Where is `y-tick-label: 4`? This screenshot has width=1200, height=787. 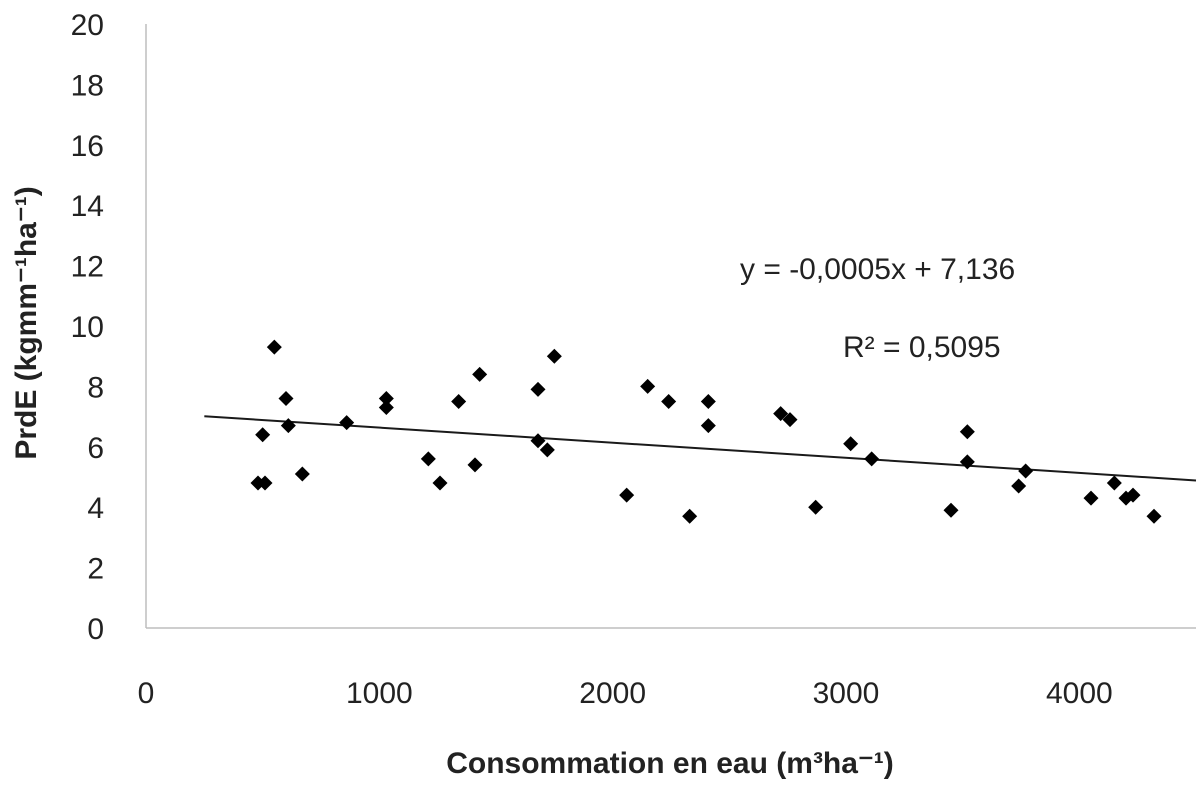
y-tick-label: 4 is located at coordinates (95, 508).